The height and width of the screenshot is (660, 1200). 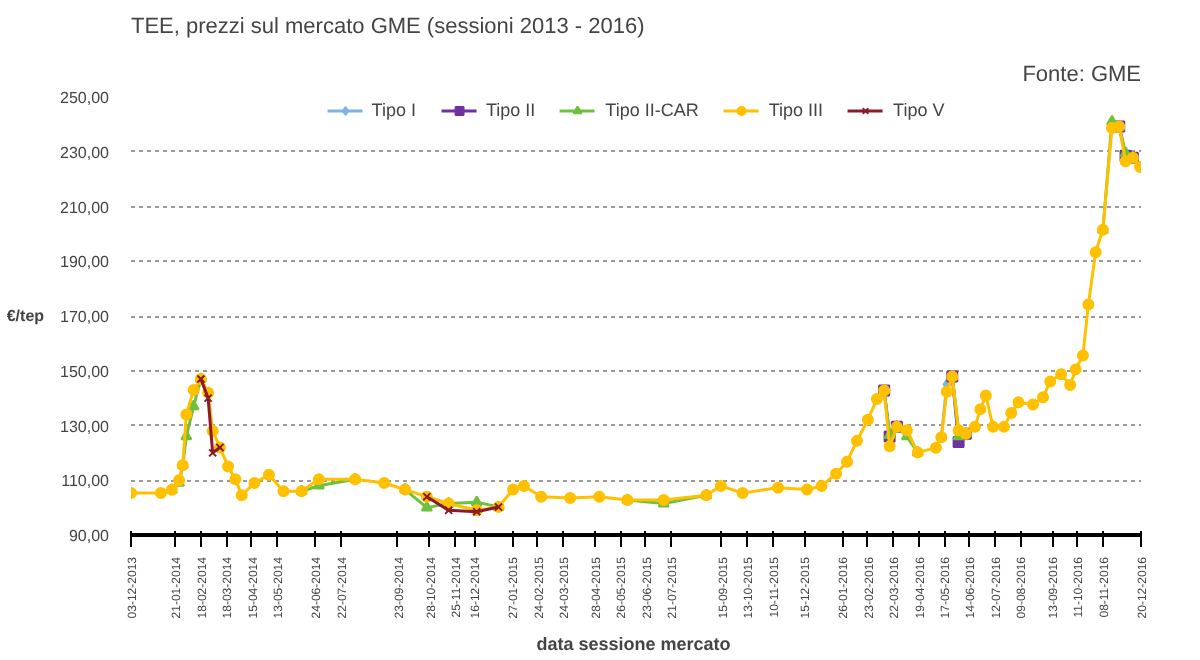 I want to click on legend-label: Tipo V, so click(x=919, y=110).